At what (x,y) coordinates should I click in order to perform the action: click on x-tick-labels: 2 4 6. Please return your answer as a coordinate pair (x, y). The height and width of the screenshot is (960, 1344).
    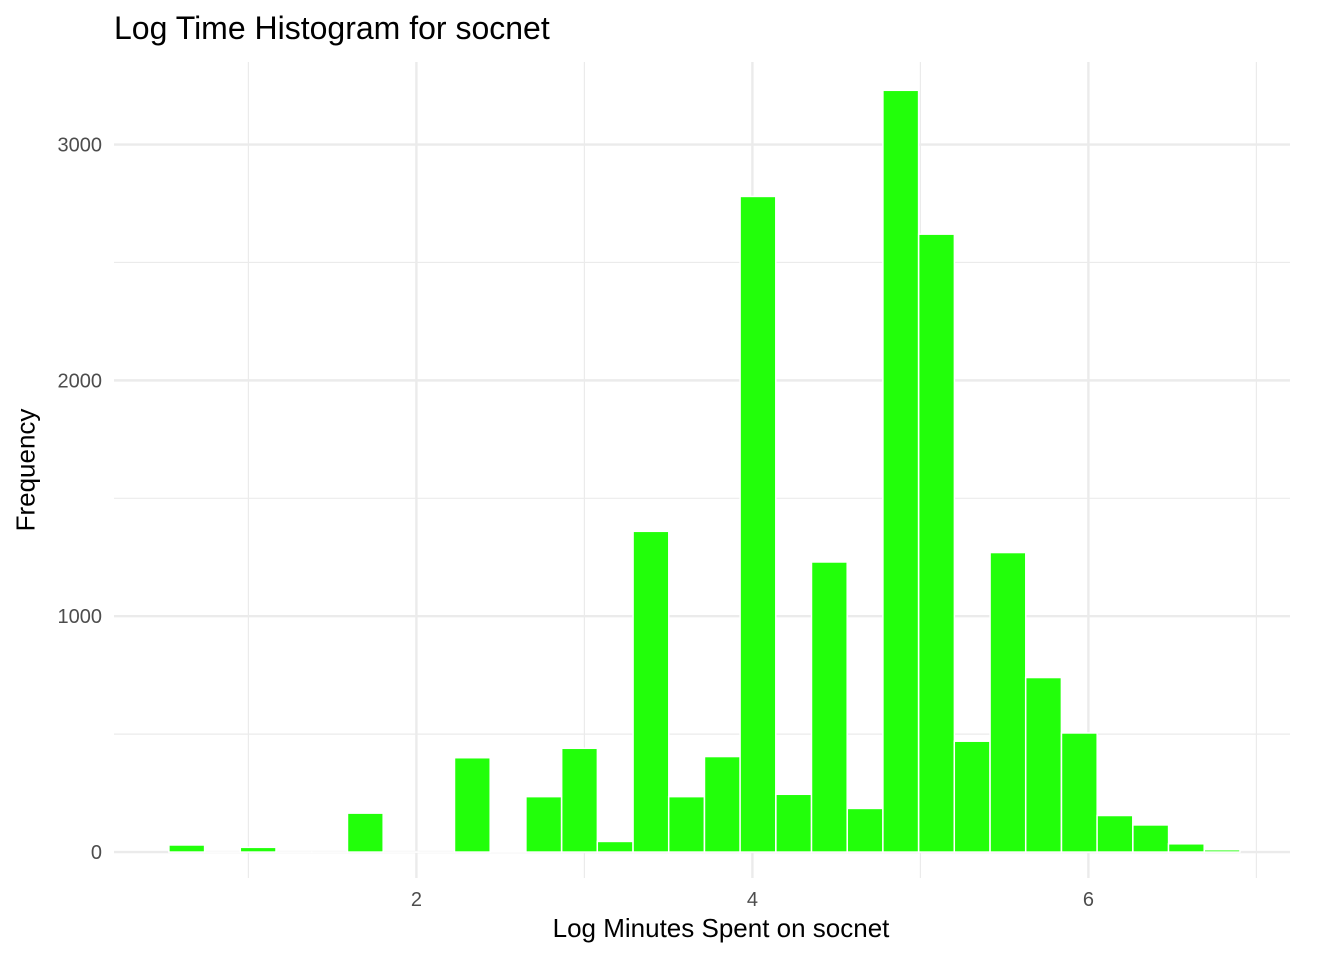
    Looking at the image, I should click on (752, 900).